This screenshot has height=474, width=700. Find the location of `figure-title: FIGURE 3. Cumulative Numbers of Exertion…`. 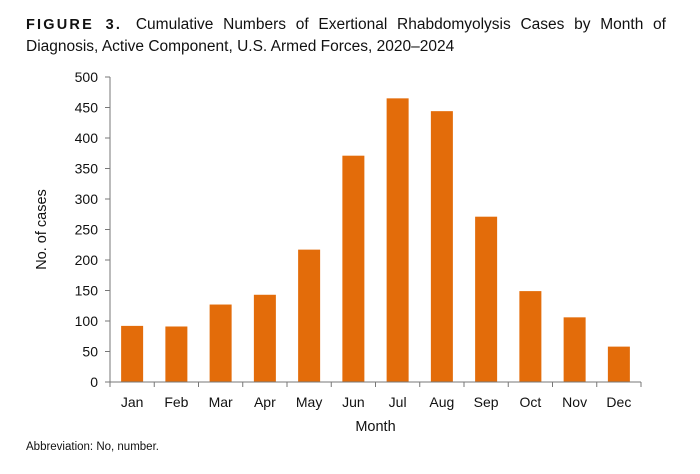

figure-title: FIGURE 3. Cumulative Numbers of Exertion… is located at coordinates (346, 35).